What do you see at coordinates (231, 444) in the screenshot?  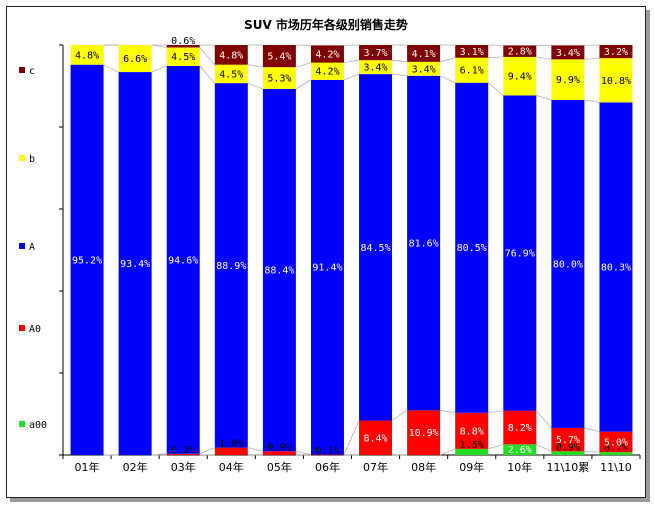 I see `data-label-A0-3: 1.8%` at bounding box center [231, 444].